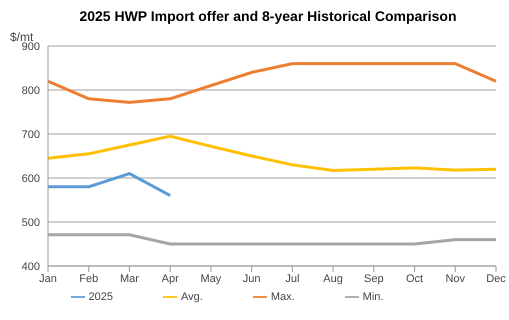  Describe the element at coordinates (251, 278) in the screenshot. I see `x-tick-label: Jun` at that location.